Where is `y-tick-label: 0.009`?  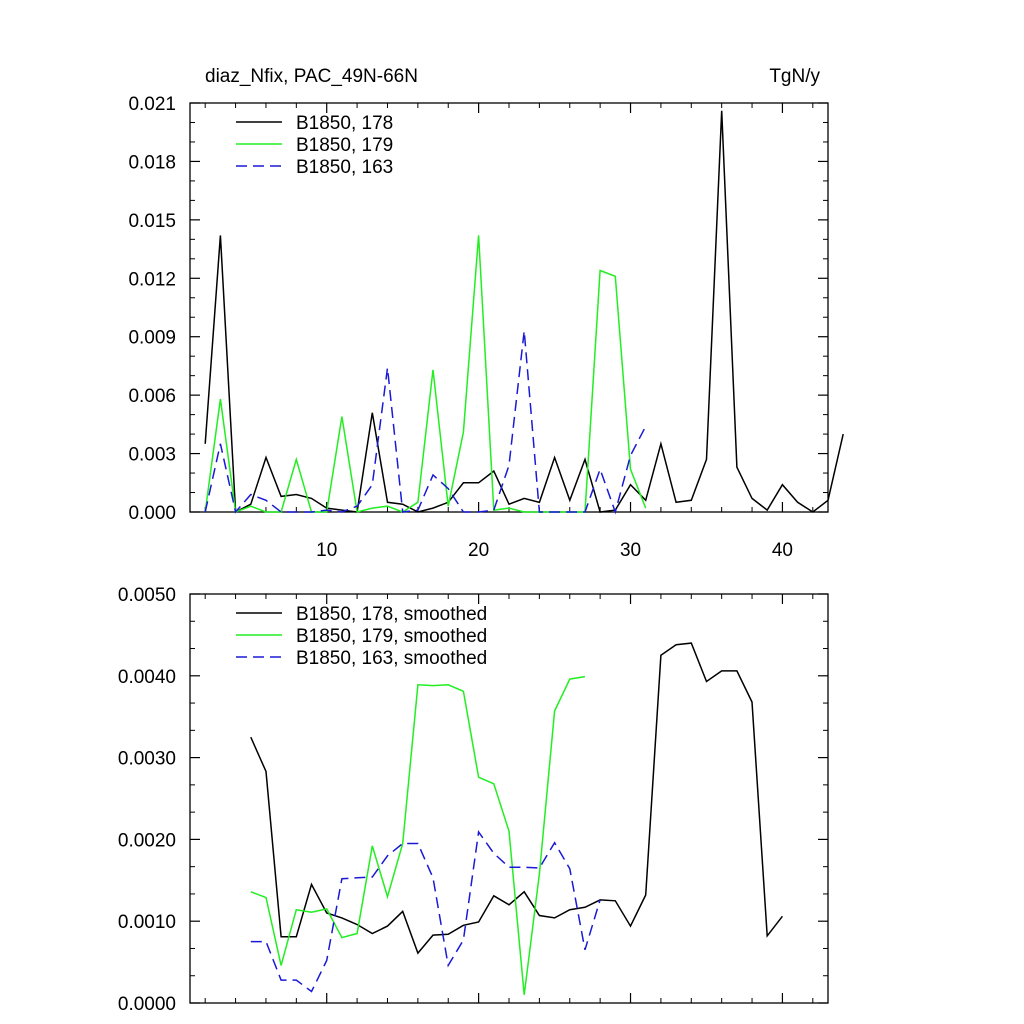 y-tick-label: 0.009 is located at coordinates (152, 338).